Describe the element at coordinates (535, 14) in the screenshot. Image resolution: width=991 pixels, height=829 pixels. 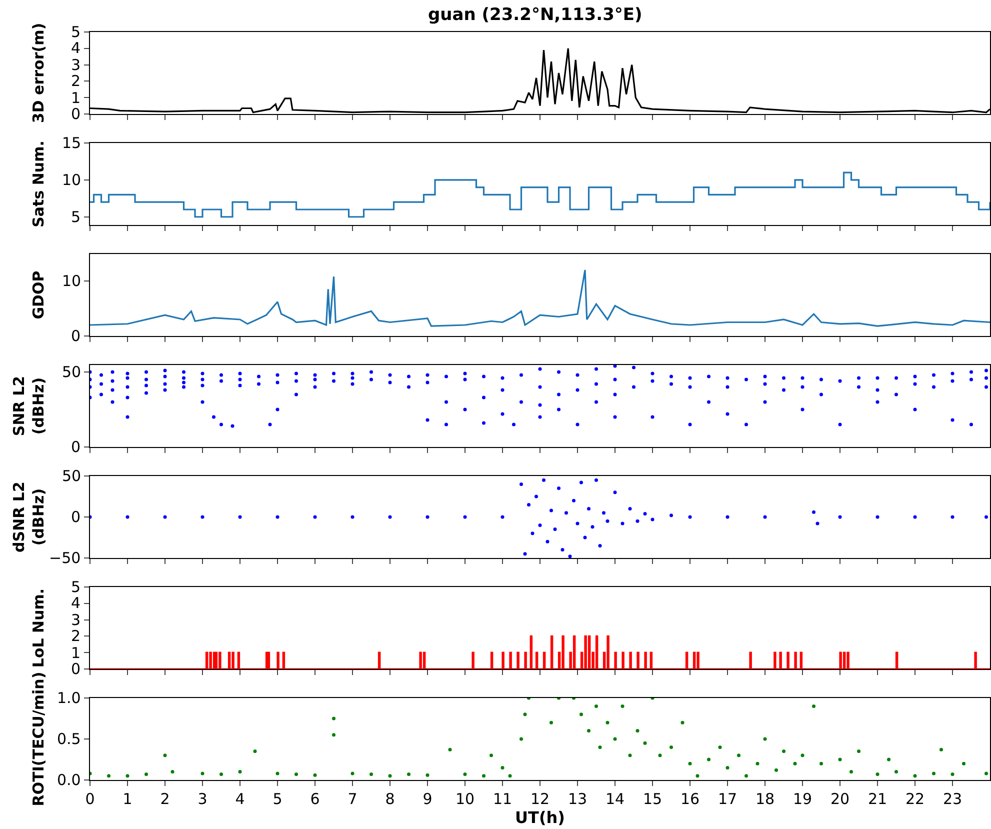
I see `chart-title: guan (23.2°N,113.3°E)` at that location.